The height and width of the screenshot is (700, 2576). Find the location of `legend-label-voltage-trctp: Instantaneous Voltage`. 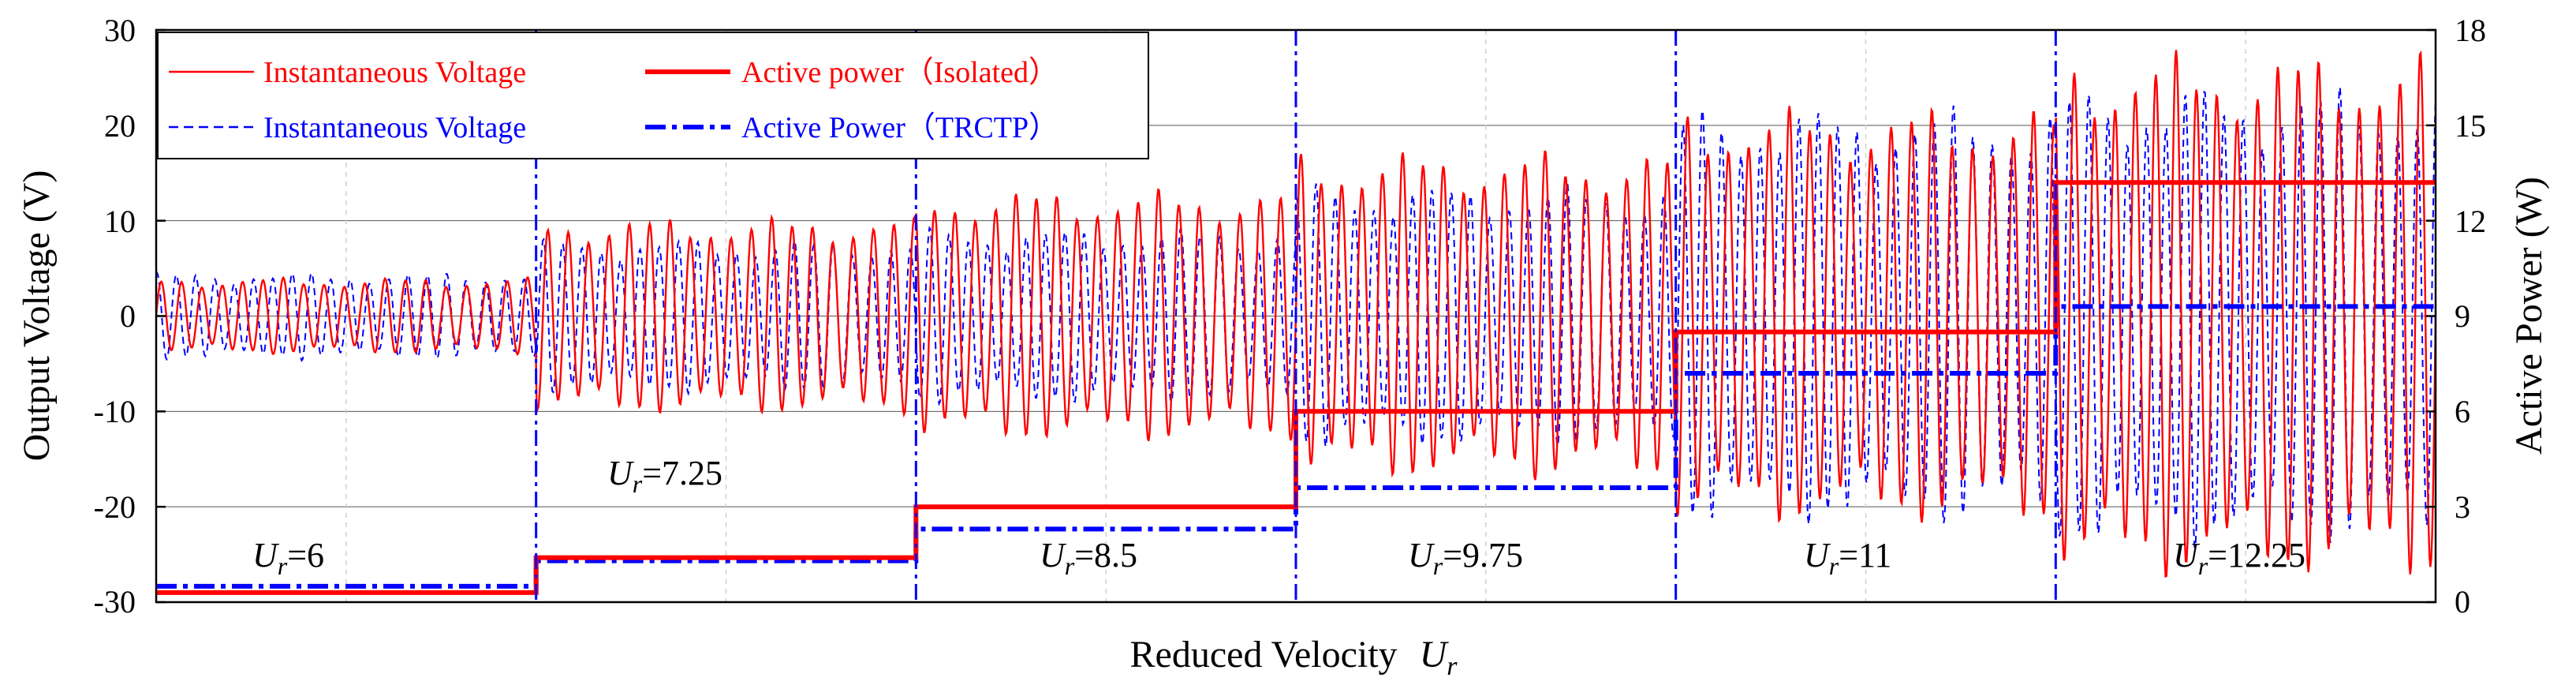

legend-label-voltage-trctp: Instantaneous Voltage is located at coordinates (394, 127).